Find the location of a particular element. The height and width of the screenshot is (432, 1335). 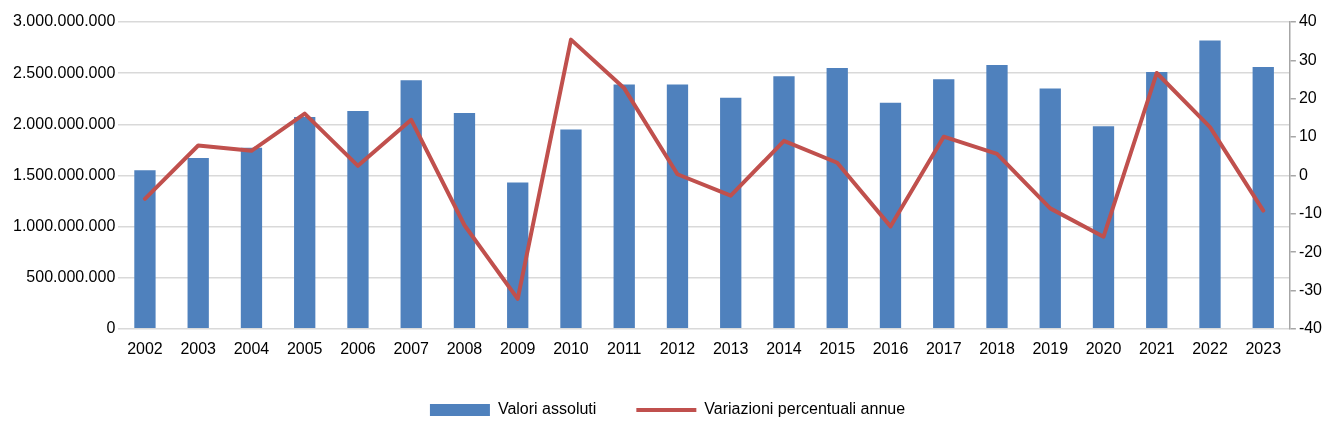

y-tick-label: 1.000.000.000 is located at coordinates (64, 225).